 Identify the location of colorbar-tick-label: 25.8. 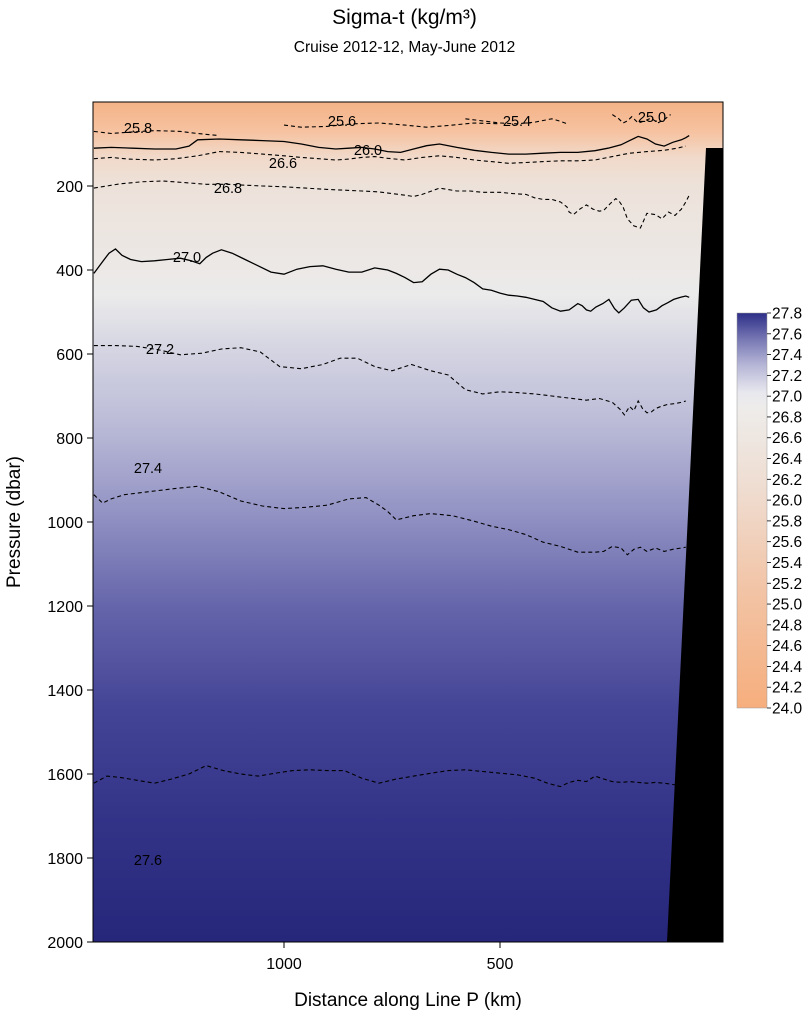
(787, 521).